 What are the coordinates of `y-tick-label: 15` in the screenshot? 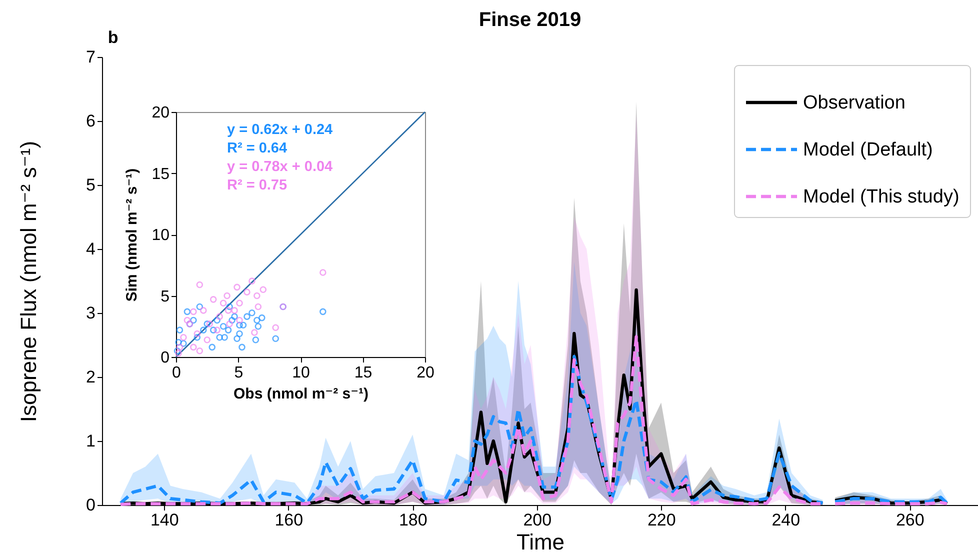 It's located at (161, 174).